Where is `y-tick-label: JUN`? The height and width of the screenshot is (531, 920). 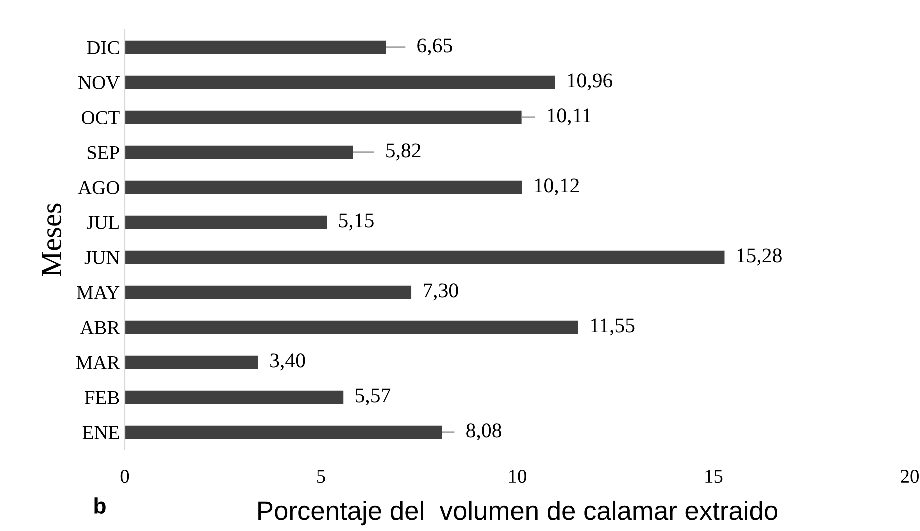
y-tick-label: JUN is located at coordinates (102, 258).